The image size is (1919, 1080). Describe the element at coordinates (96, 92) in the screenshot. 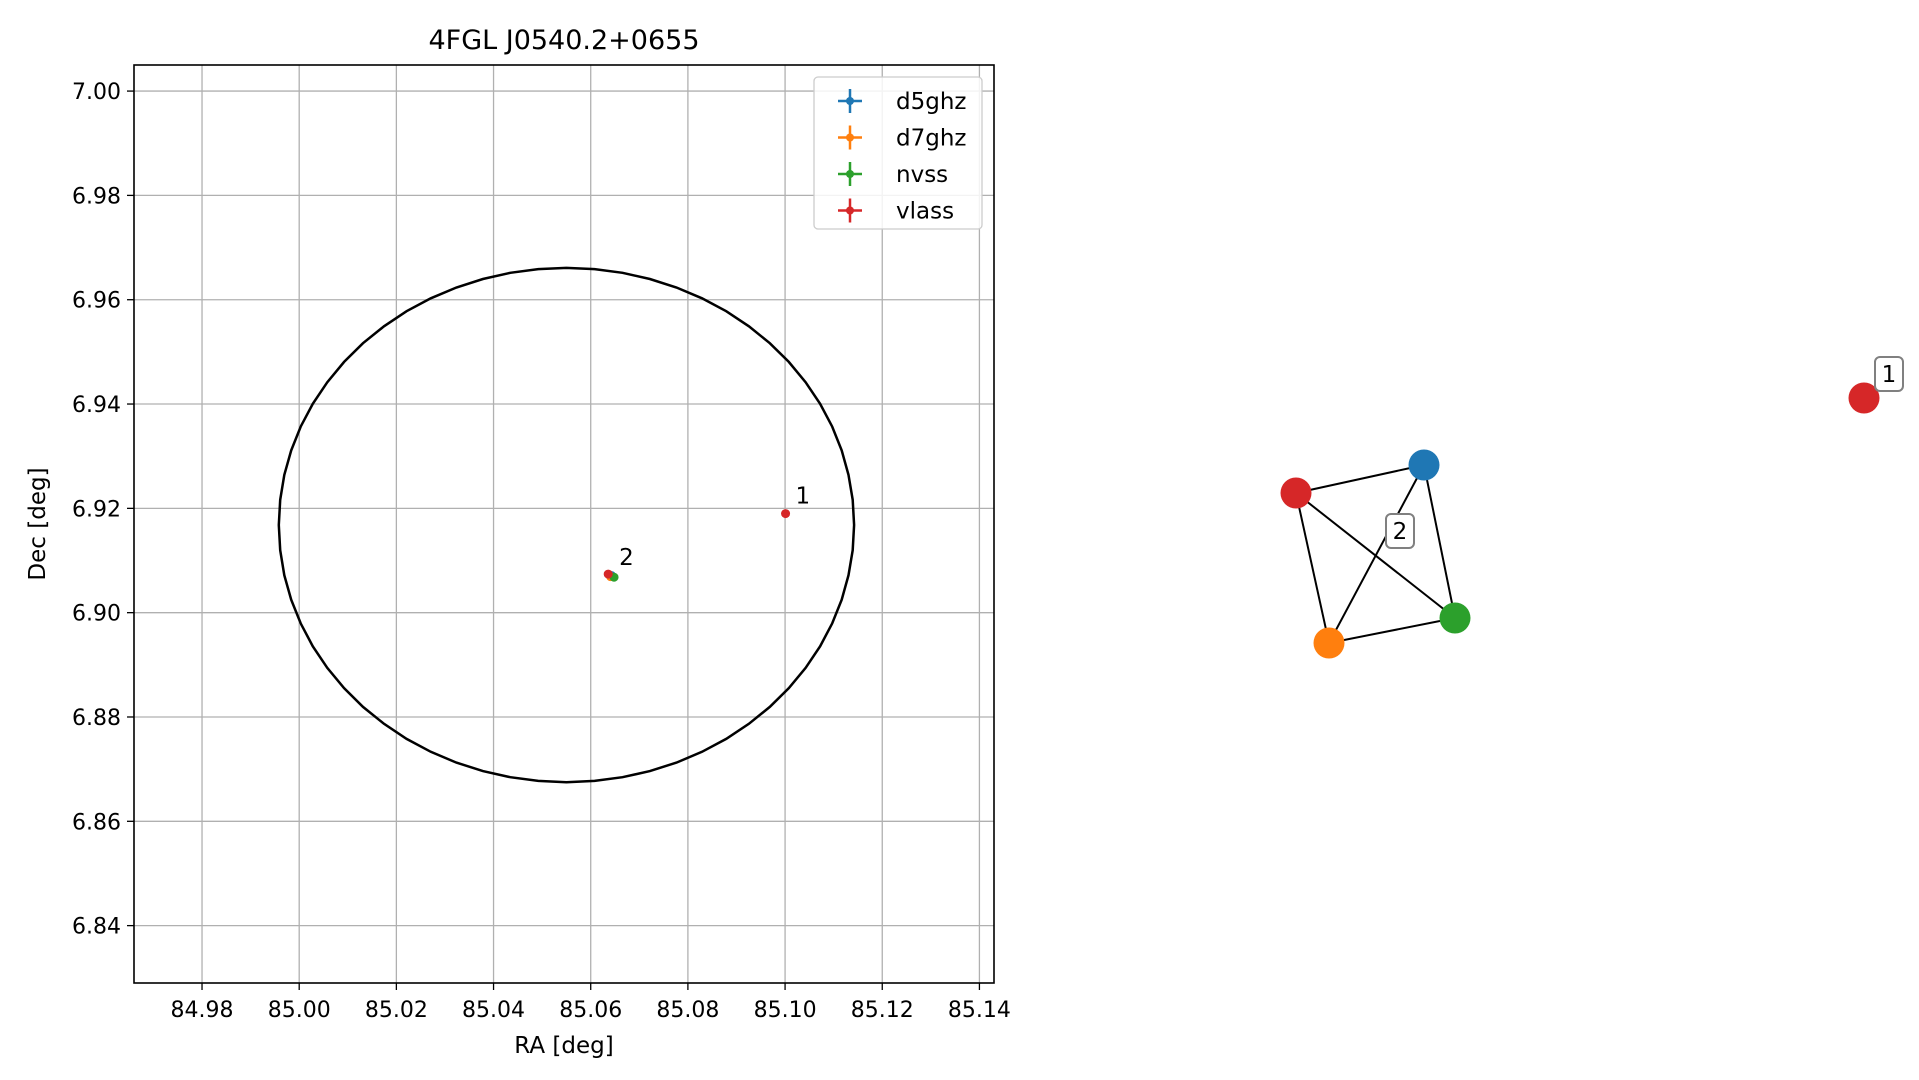

I see `y-tick-label: 7.00` at that location.